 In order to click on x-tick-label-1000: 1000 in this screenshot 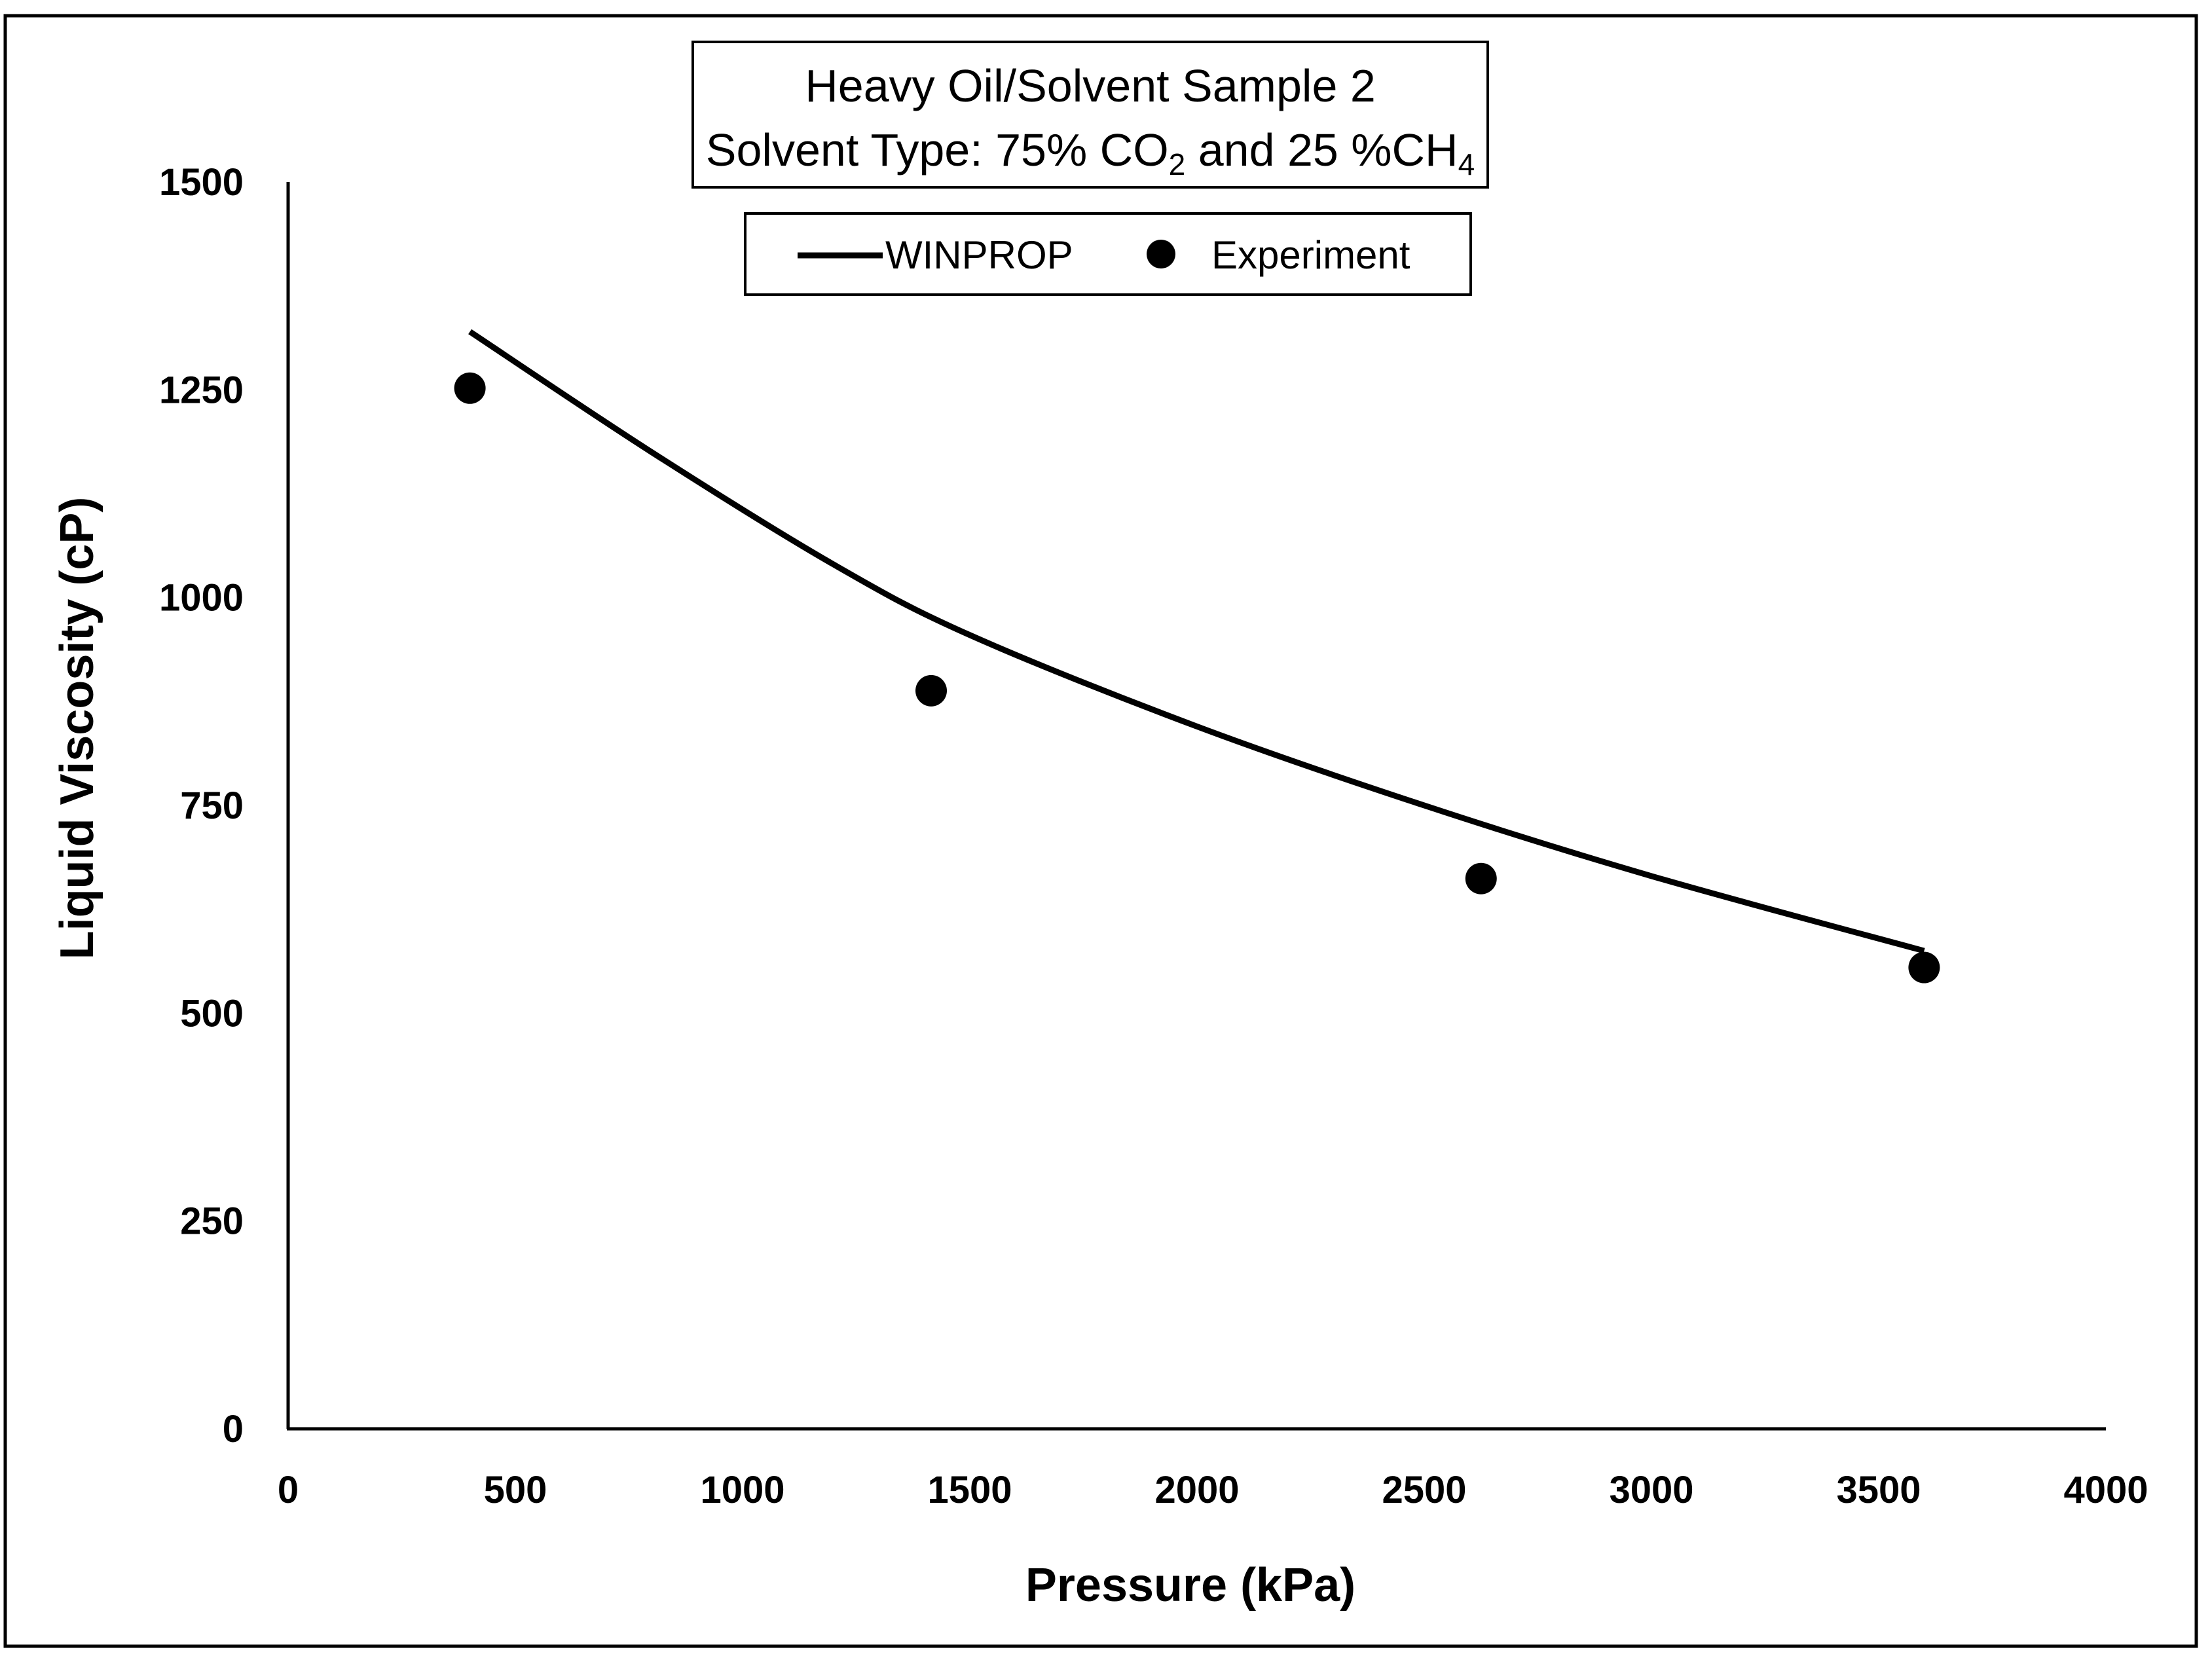, I will do `click(742, 1490)`.